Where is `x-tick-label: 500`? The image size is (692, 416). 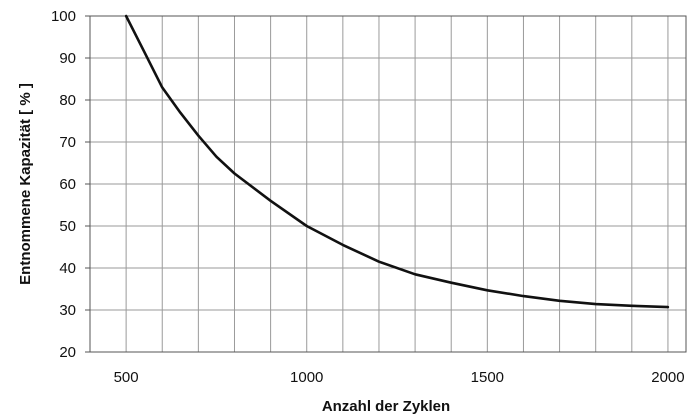 x-tick-label: 500 is located at coordinates (126, 377).